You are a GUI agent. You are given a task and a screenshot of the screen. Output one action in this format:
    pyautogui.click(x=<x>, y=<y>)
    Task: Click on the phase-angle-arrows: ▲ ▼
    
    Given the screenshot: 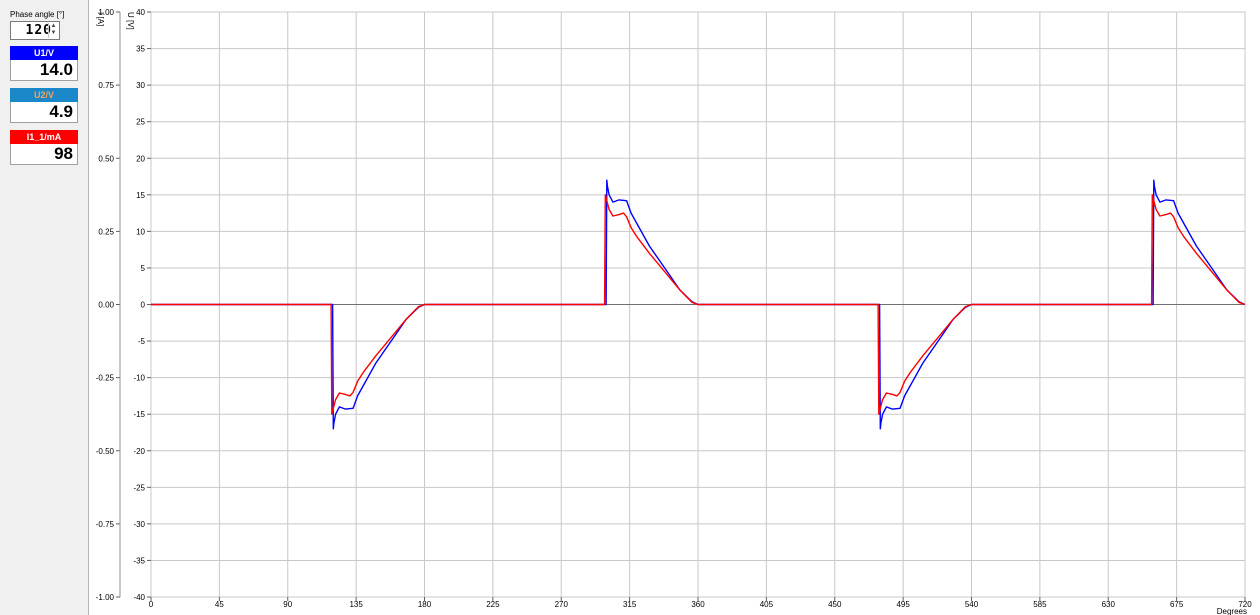 What is the action you would take?
    pyautogui.click(x=53, y=30)
    